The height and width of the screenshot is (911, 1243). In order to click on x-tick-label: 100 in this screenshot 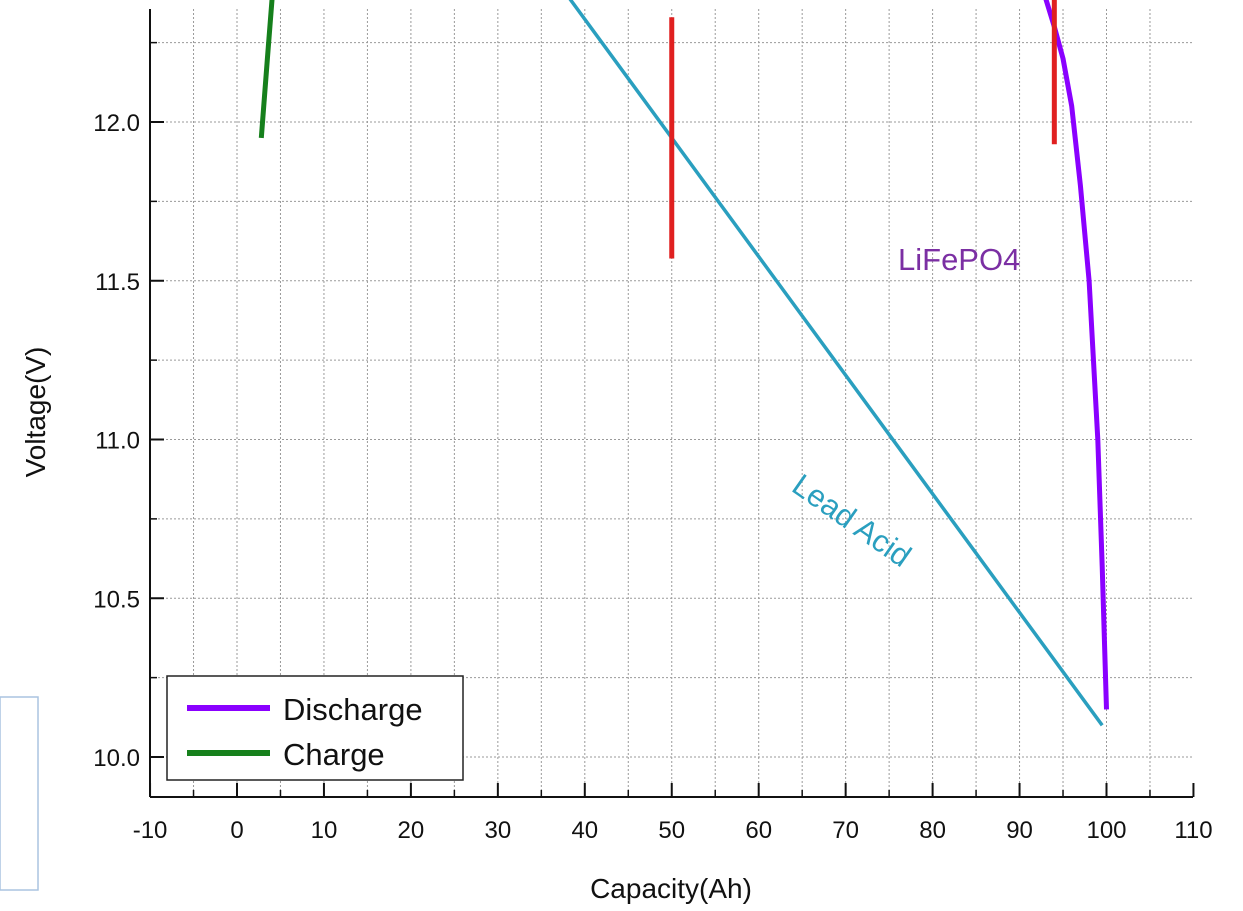, I will do `click(1106, 830)`.